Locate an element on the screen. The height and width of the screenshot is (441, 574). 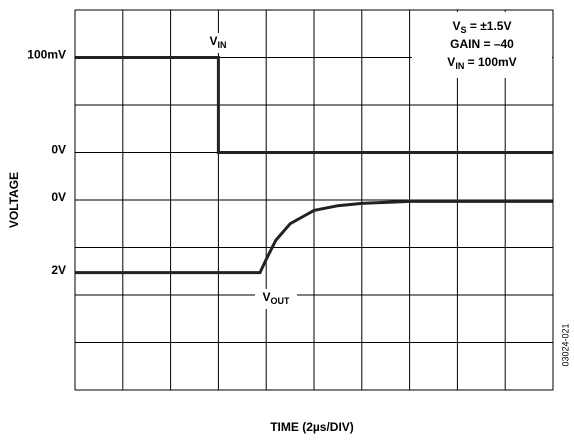
annotation-part: GAIN = –40 is located at coordinates (482, 44).